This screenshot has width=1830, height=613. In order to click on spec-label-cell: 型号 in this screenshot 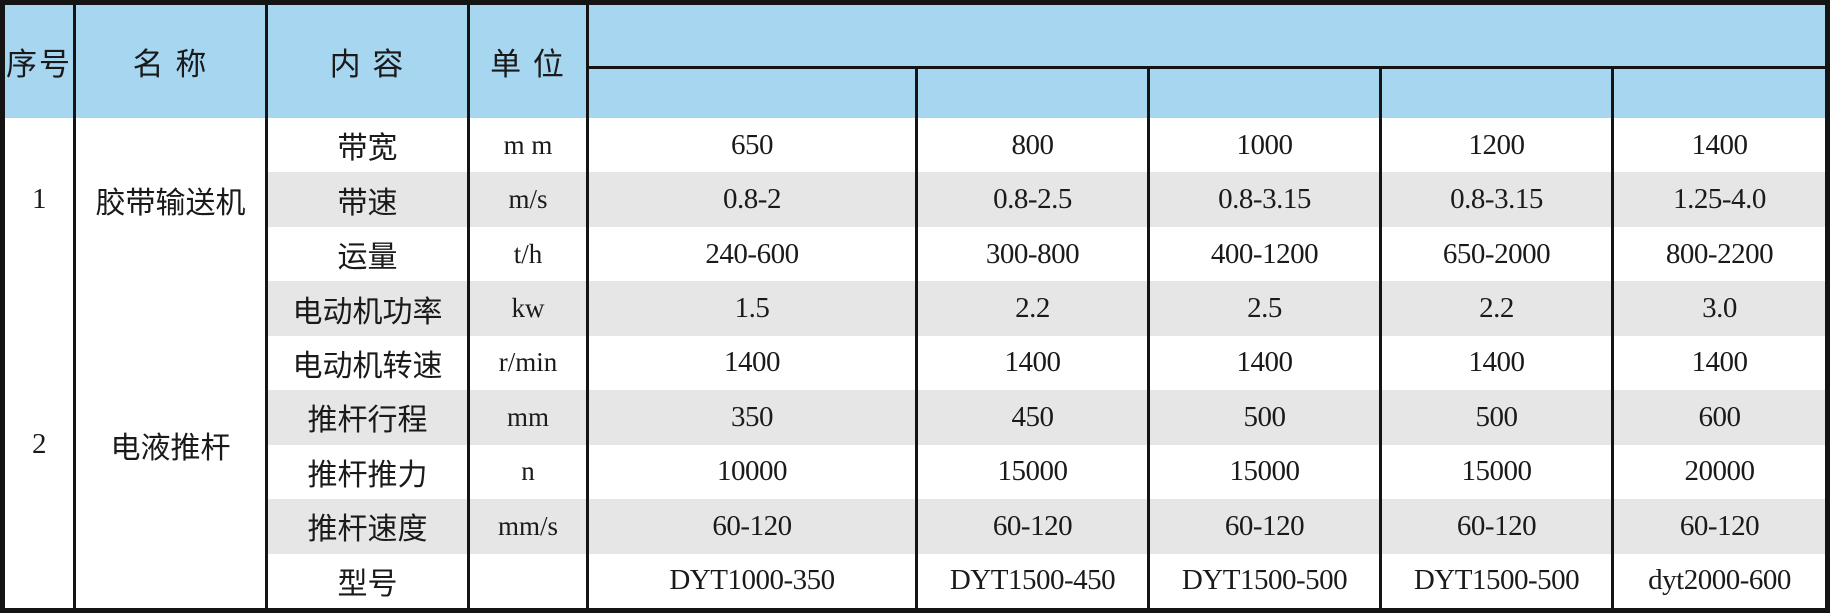, I will do `click(366, 580)`.